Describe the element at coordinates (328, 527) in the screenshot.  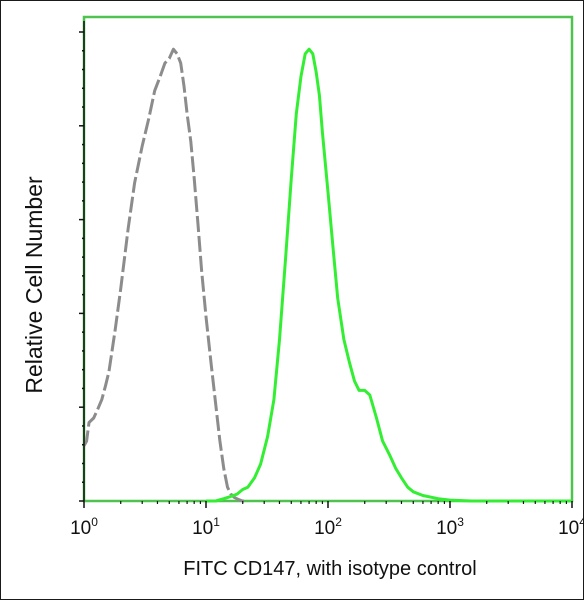
I see `x-tick-label: 10²` at that location.